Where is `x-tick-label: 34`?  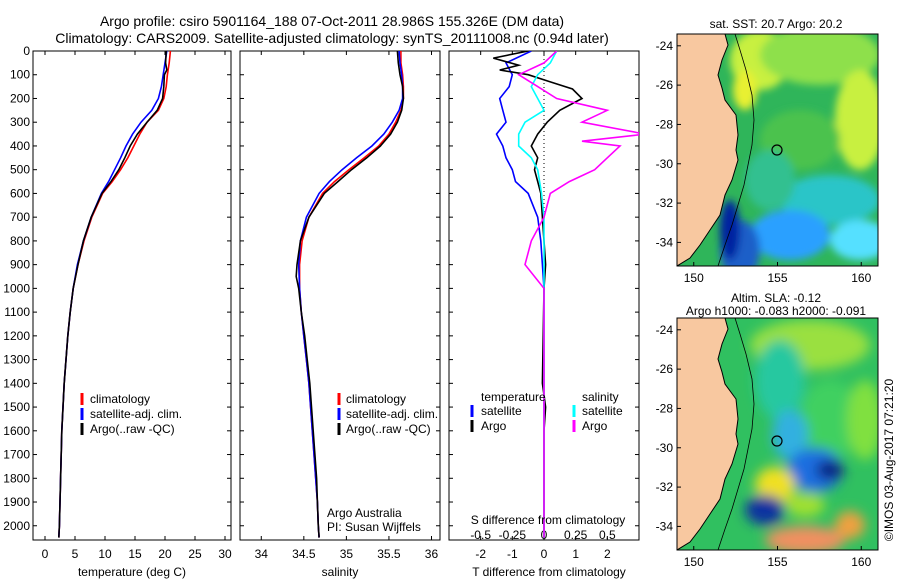
x-tick-label: 34 is located at coordinates (262, 554).